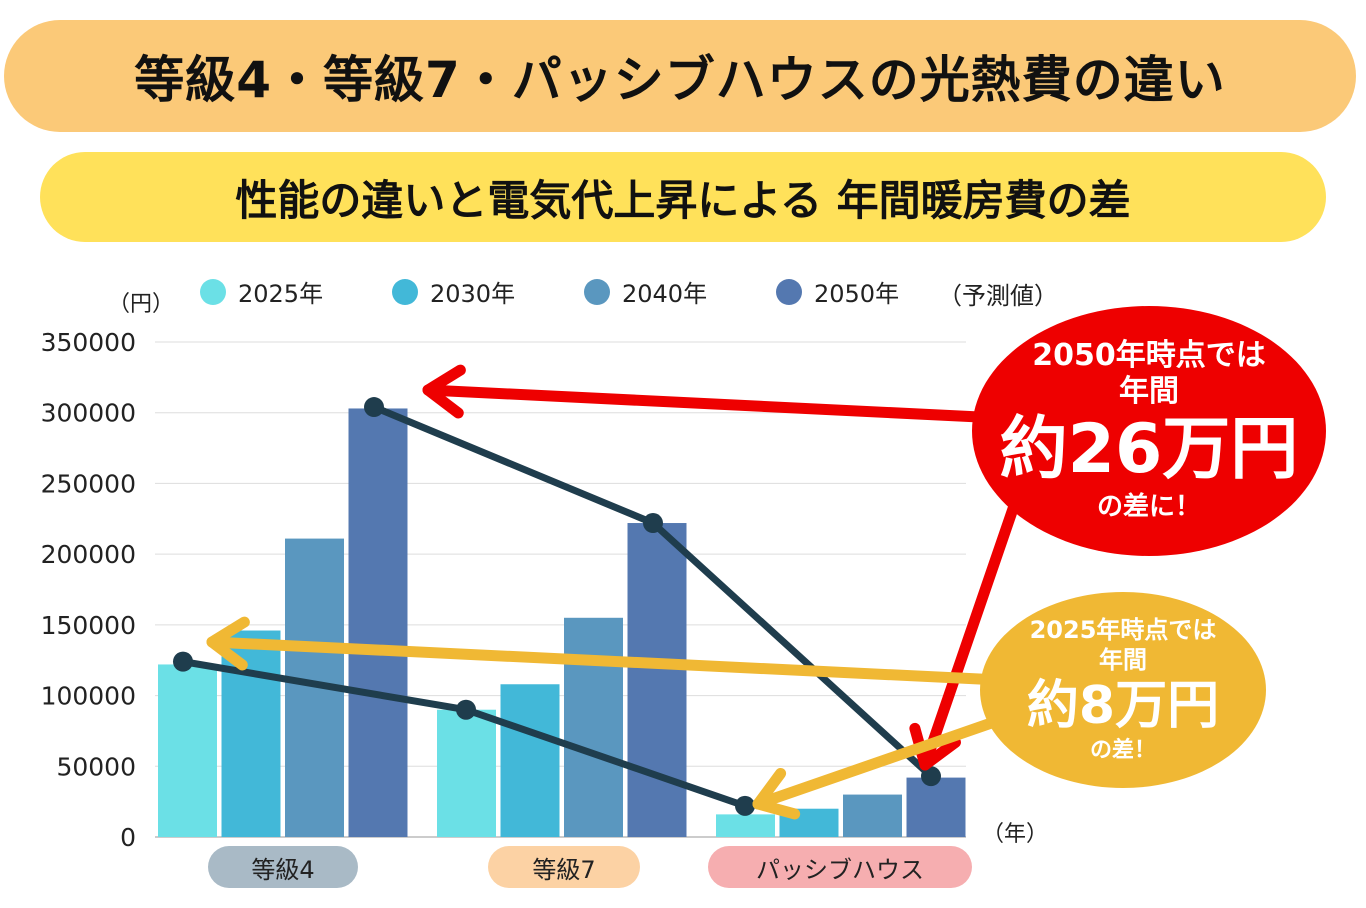 The image size is (1366, 908). What do you see at coordinates (840, 867) in the screenshot?
I see `category-label-passive-house: パッシブハウス` at bounding box center [840, 867].